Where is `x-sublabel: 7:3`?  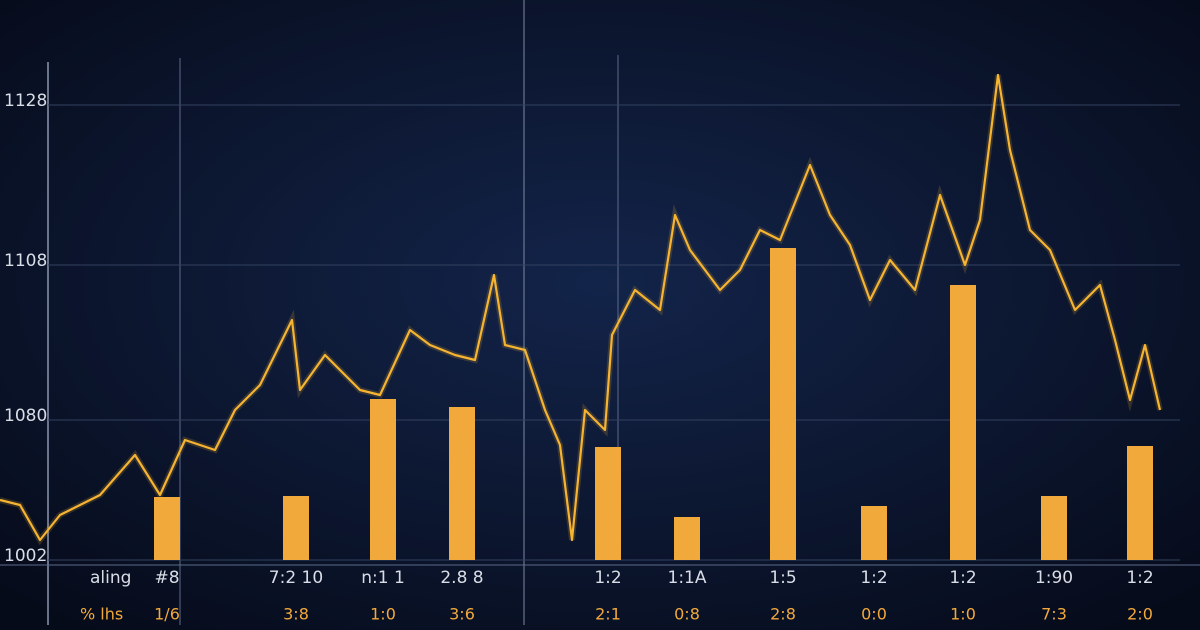 x-sublabel: 7:3 is located at coordinates (1054, 614).